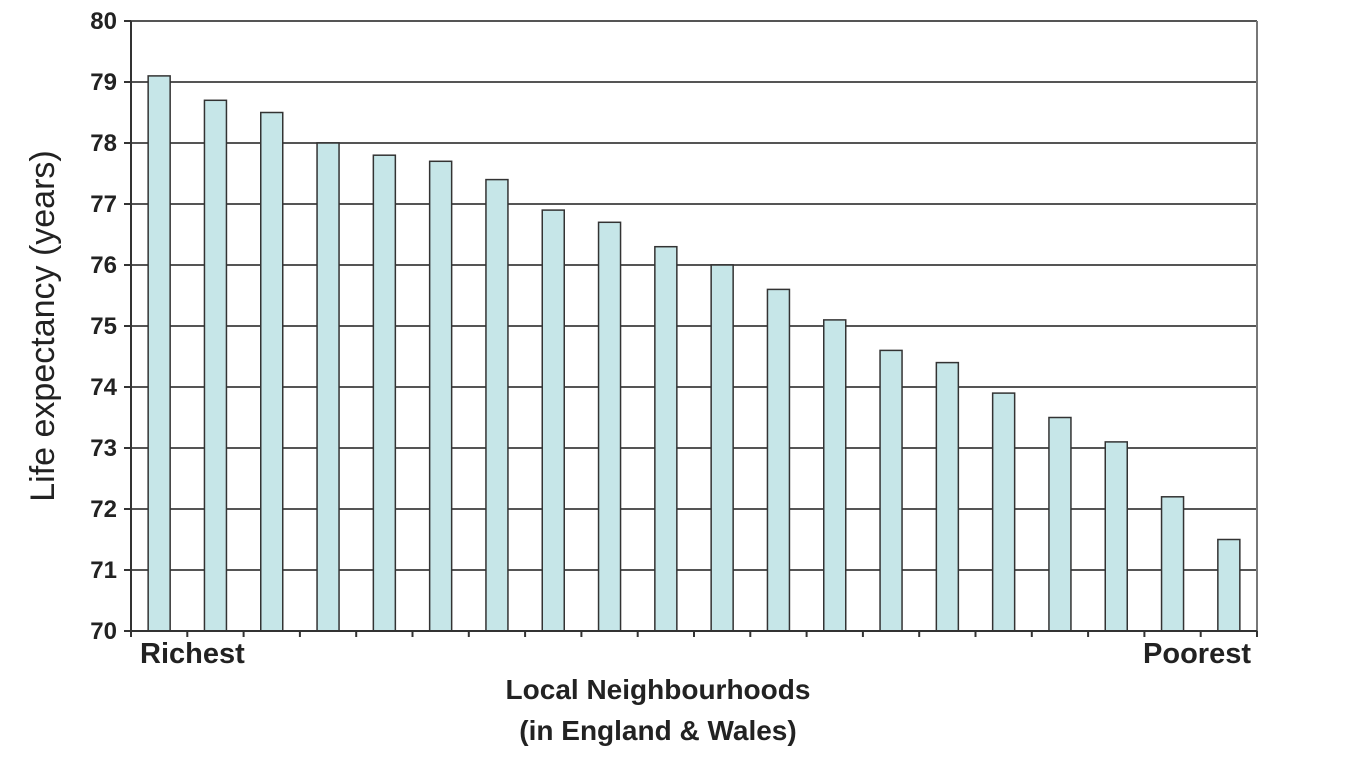 The width and height of the screenshot is (1345, 764). I want to click on x-axis-label-line-2: (in England & Wales), so click(657, 730).